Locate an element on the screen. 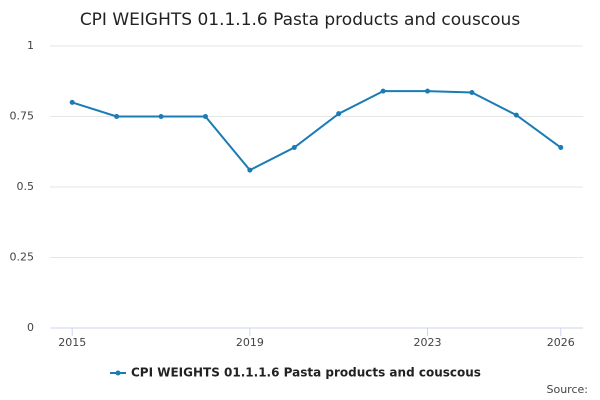 The image size is (600, 400). source: Source: is located at coordinates (568, 389).